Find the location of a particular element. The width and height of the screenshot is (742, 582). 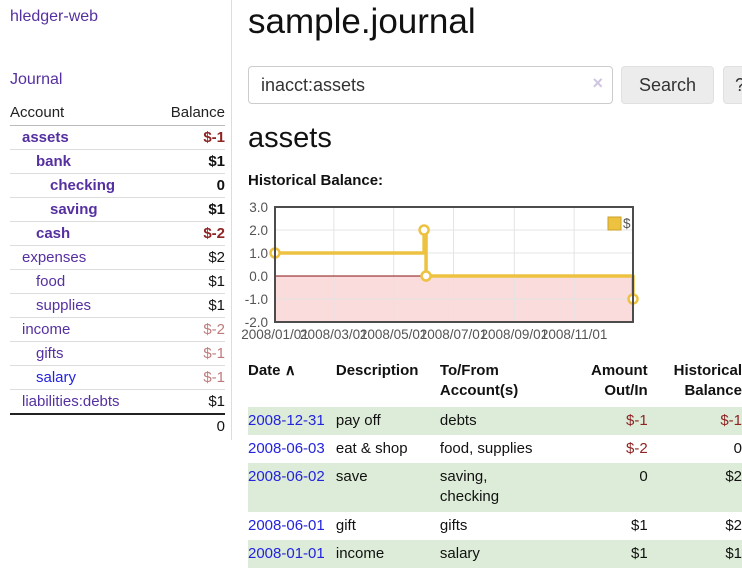

transaction-amount: $-2 is located at coordinates (636, 448).